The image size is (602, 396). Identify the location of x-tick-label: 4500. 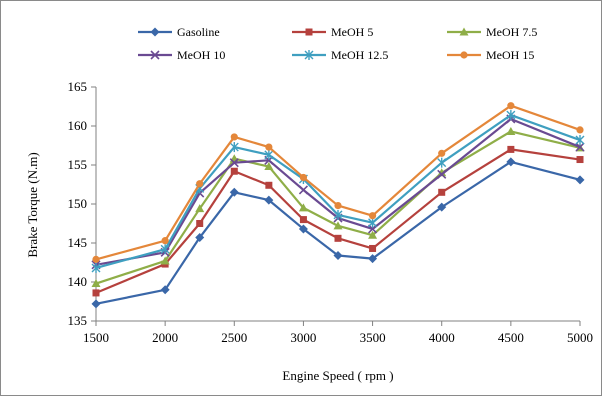
(511, 337).